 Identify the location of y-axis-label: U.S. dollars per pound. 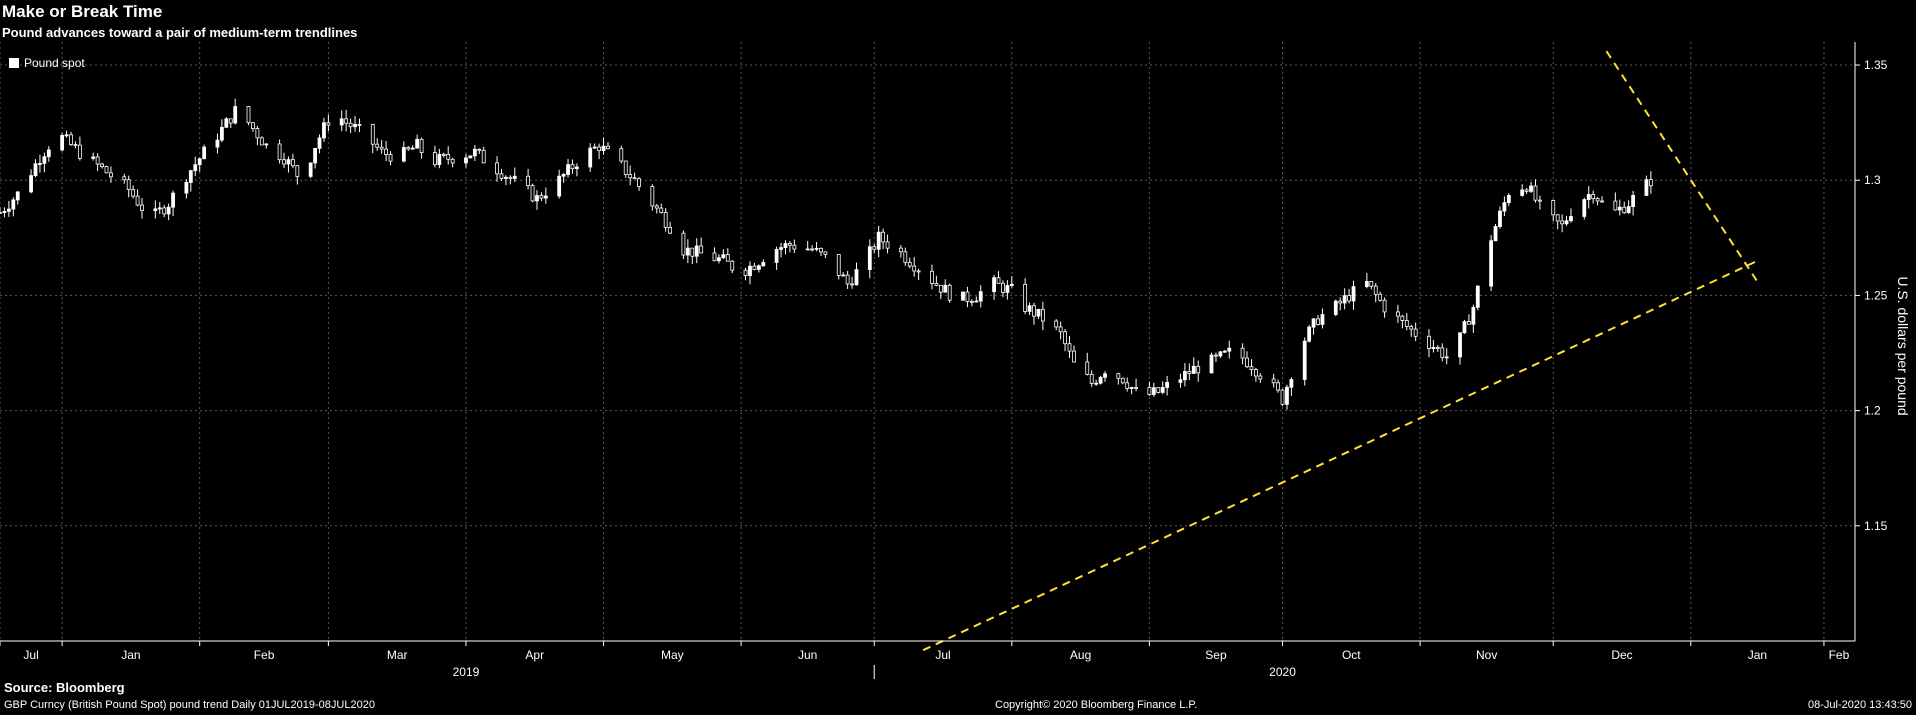
(1903, 345).